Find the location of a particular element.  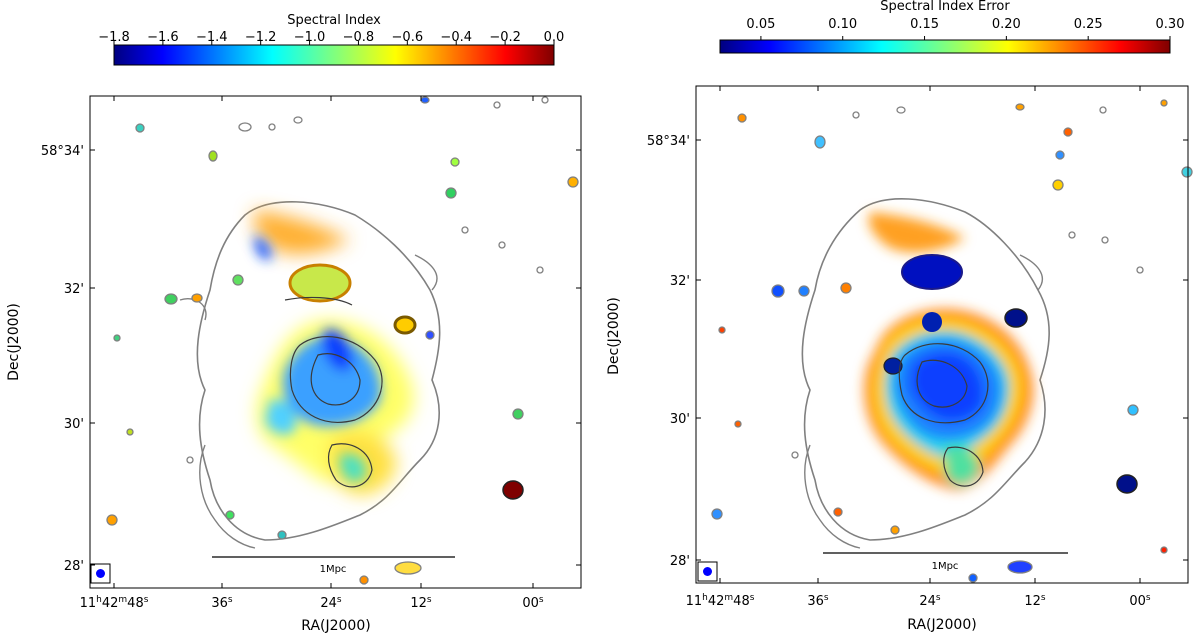

colorbar-tick-label: −1.2 is located at coordinates (261, 37).